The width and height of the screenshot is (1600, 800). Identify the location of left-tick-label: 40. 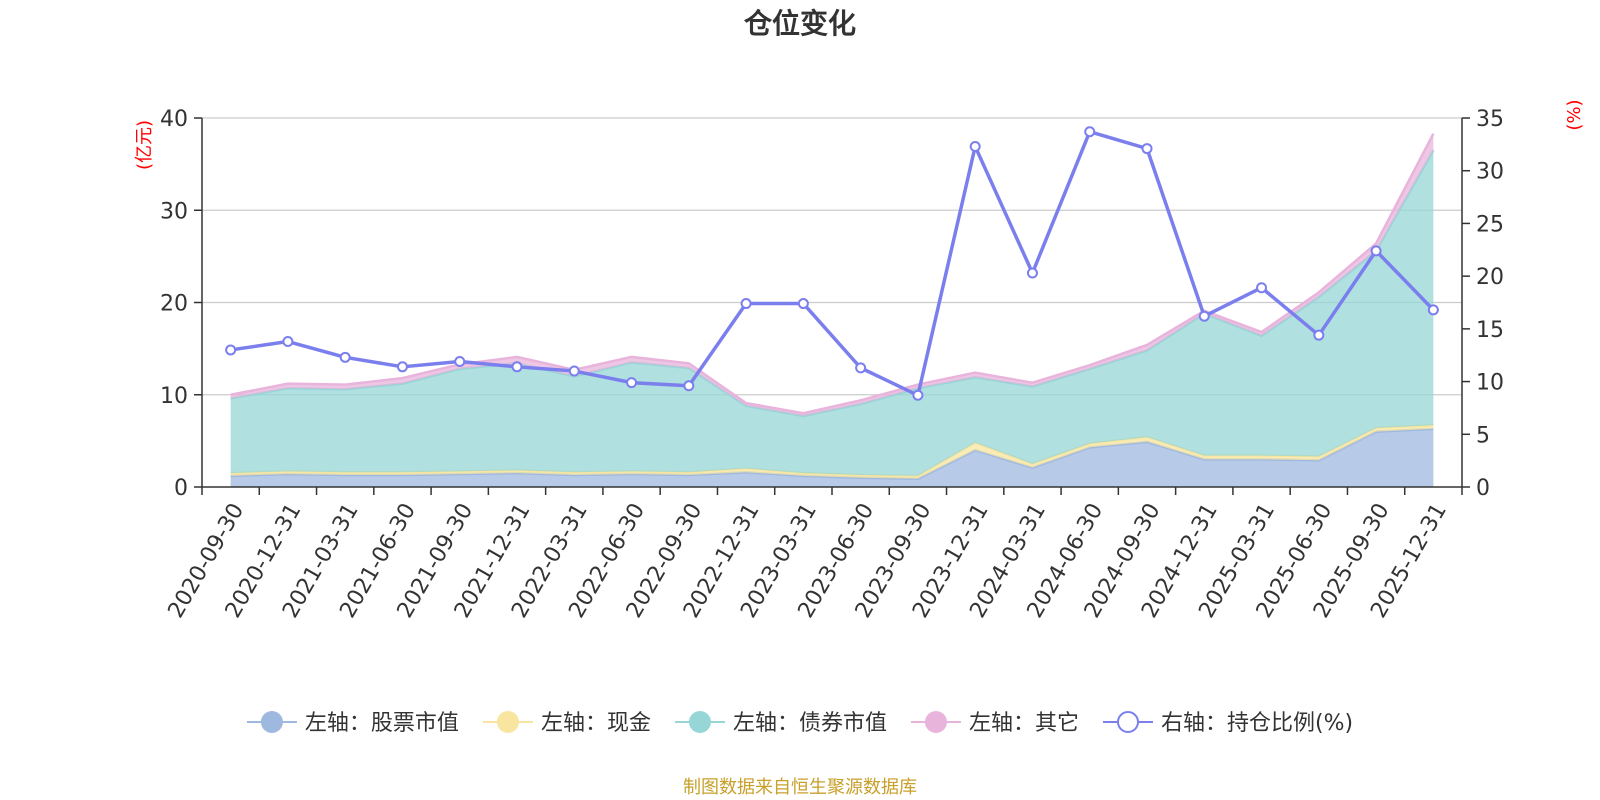
(174, 119).